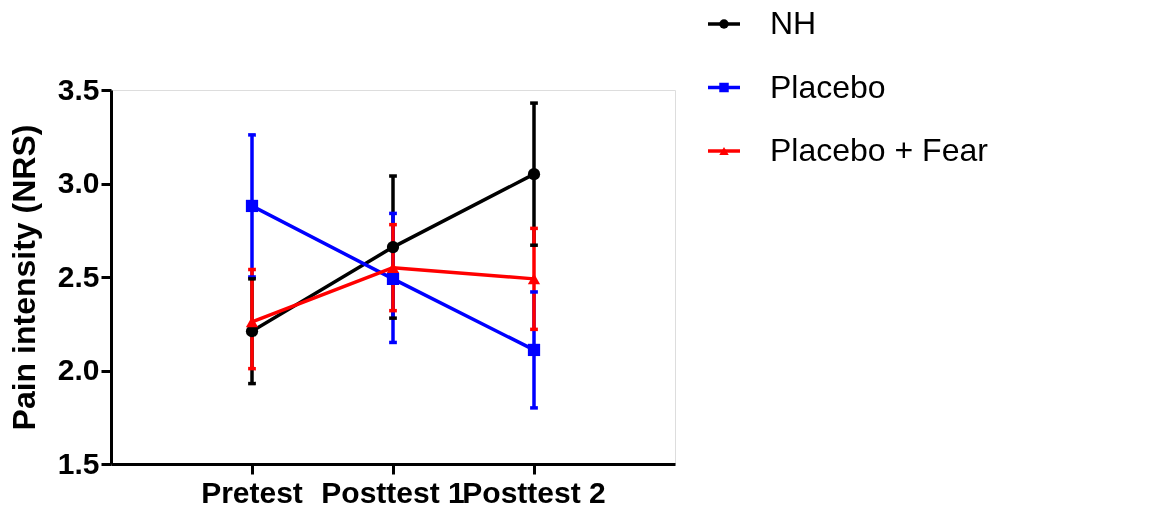  What do you see at coordinates (78, 463) in the screenshot?
I see `y-tick-label: 1.5` at bounding box center [78, 463].